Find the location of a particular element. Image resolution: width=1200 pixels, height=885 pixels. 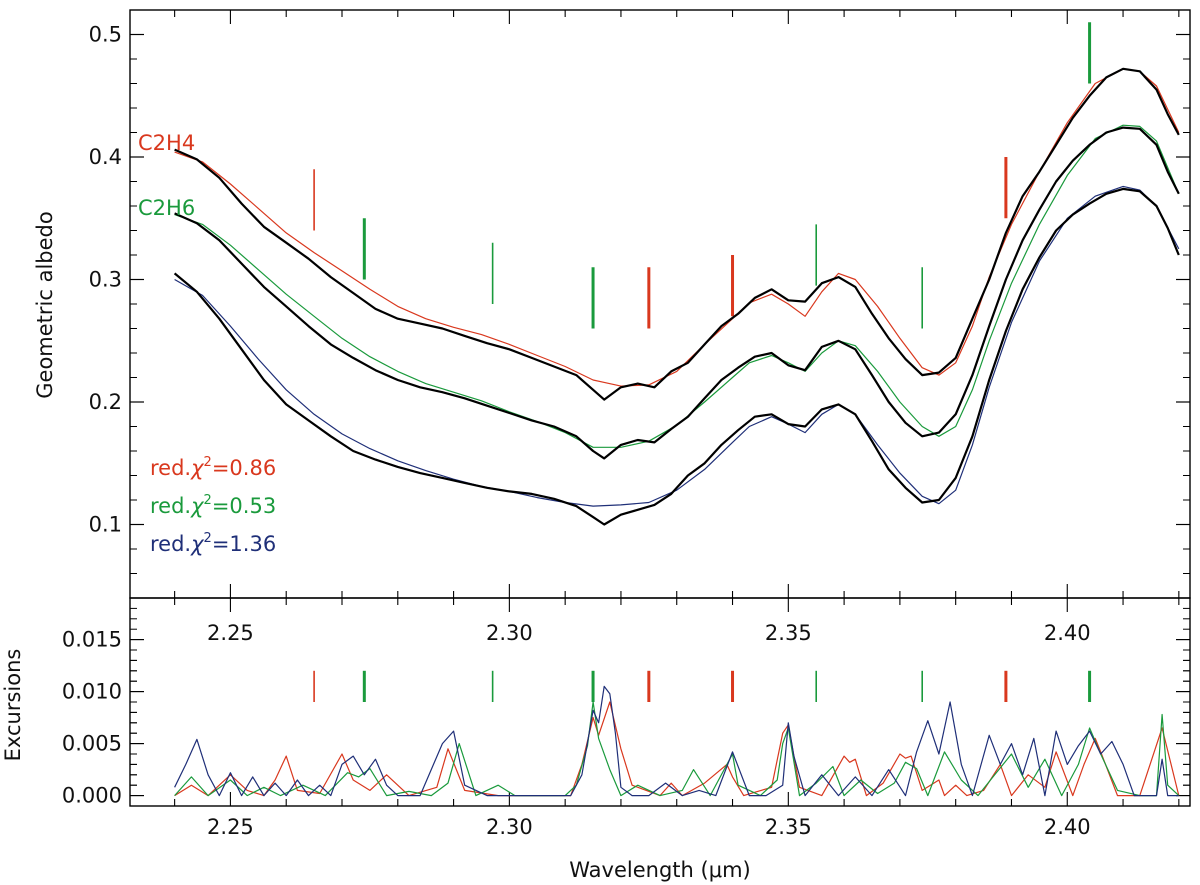

x-axis-title: Wavelength (μm) is located at coordinates (659, 870).